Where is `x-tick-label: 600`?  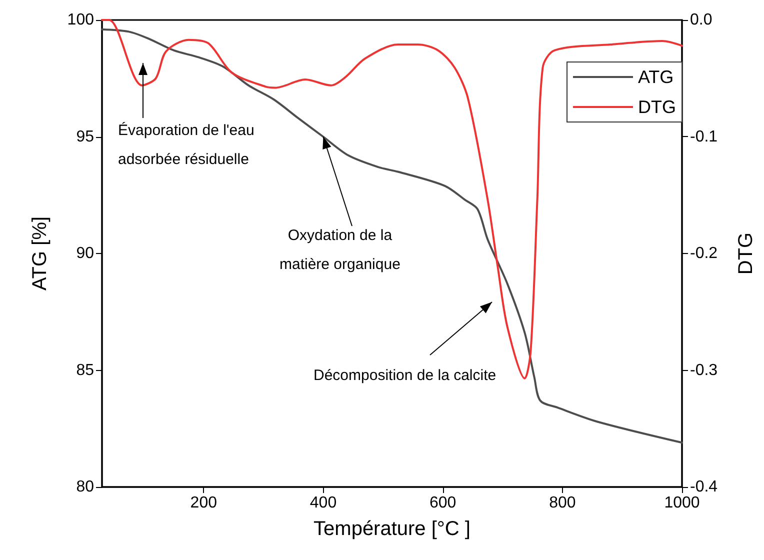 x-tick-label: 600 is located at coordinates (442, 503).